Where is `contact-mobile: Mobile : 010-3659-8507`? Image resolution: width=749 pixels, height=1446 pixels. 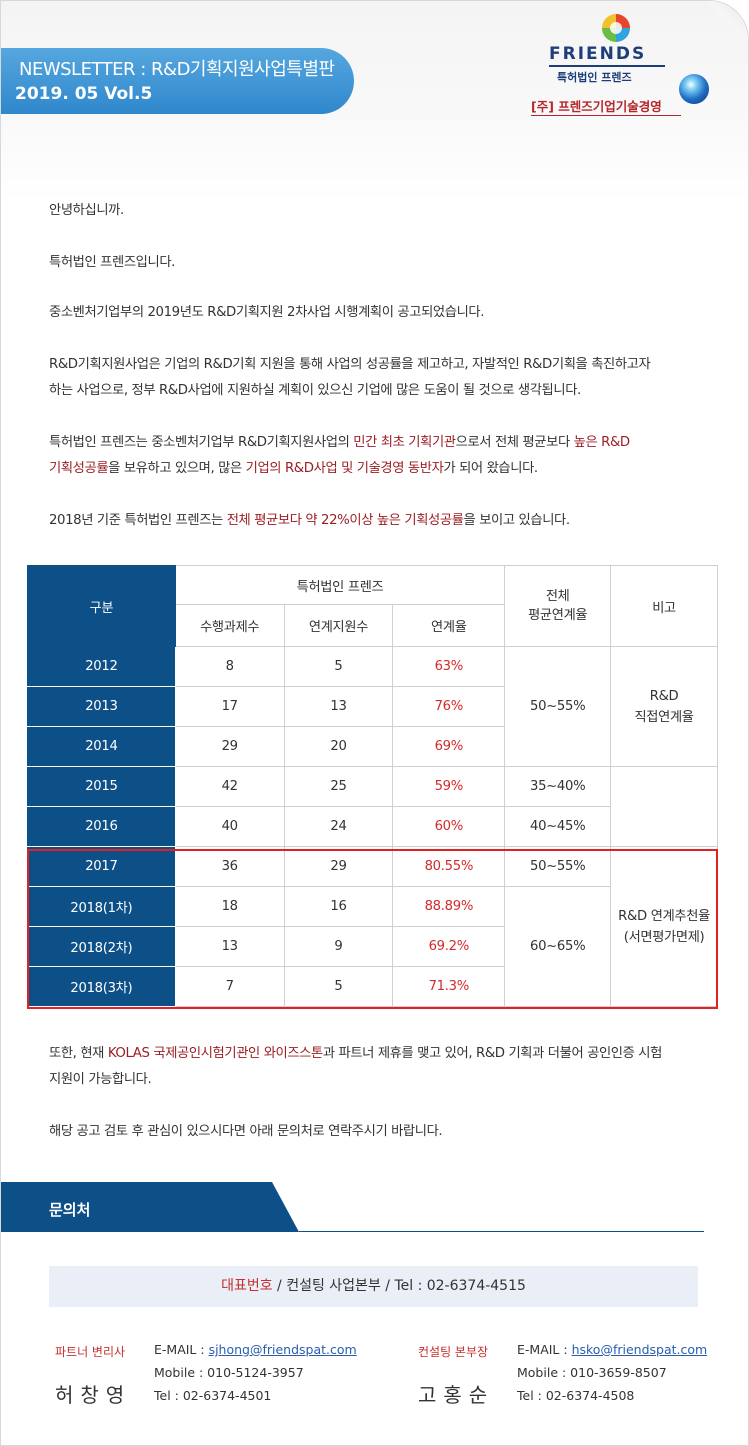 contact-mobile: Mobile : 010-3659-8507 is located at coordinates (592, 1372).